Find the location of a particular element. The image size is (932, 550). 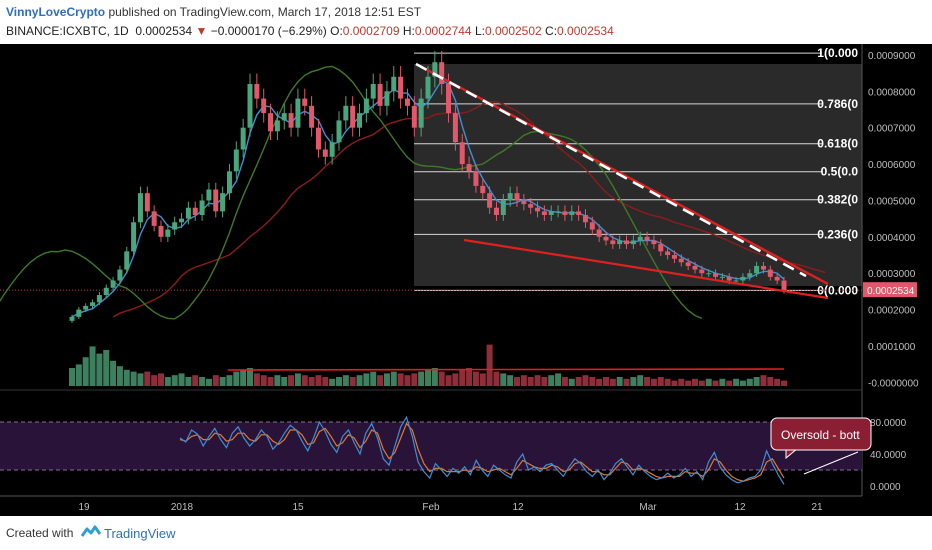

low-label: L: is located at coordinates (479, 31).